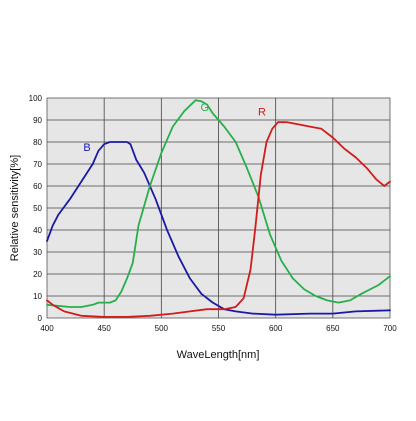 The image size is (416, 421). Describe the element at coordinates (37, 208) in the screenshot. I see `y-tick-label: 50` at that location.